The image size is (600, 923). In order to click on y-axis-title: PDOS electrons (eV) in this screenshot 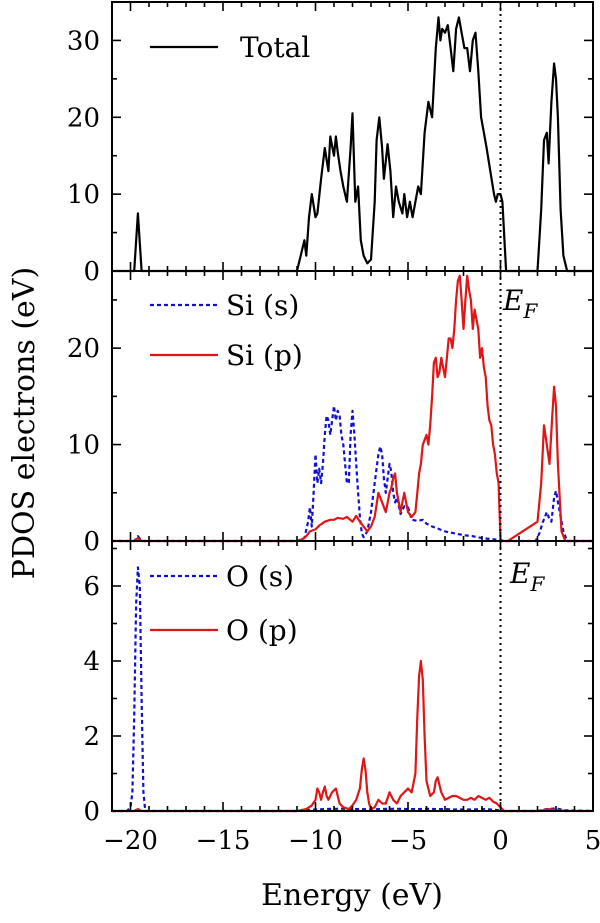, I will do `click(24, 423)`.